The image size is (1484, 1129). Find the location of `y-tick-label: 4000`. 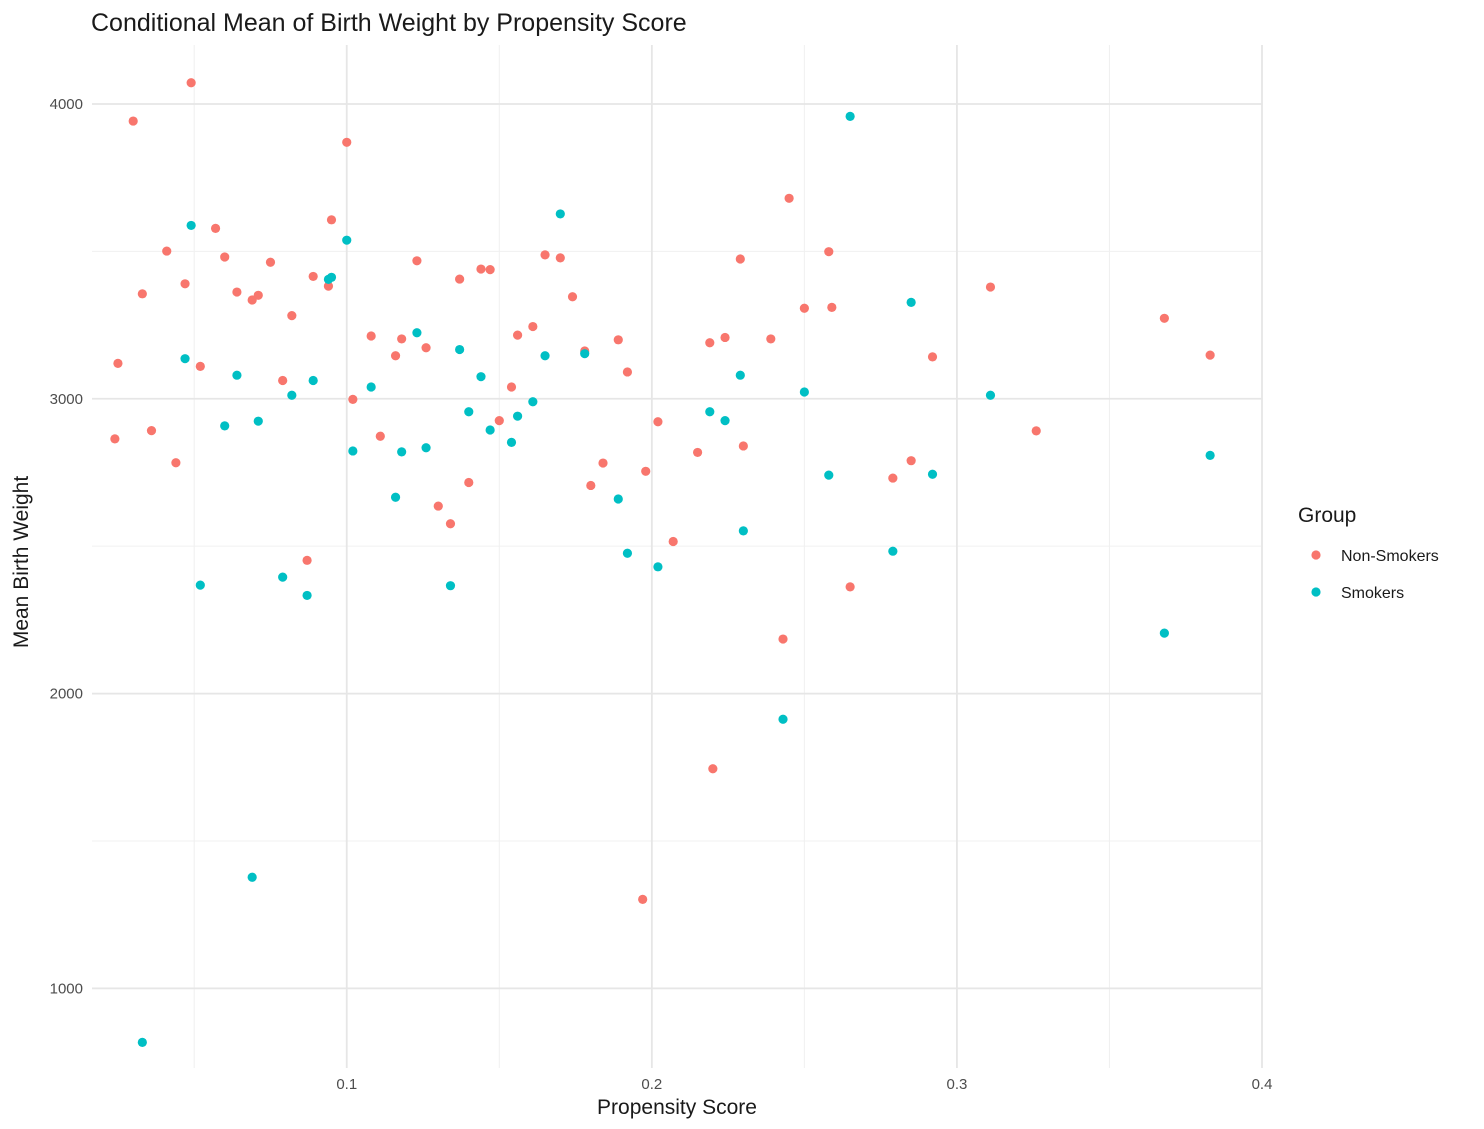

y-tick-label: 4000 is located at coordinates (66, 104).